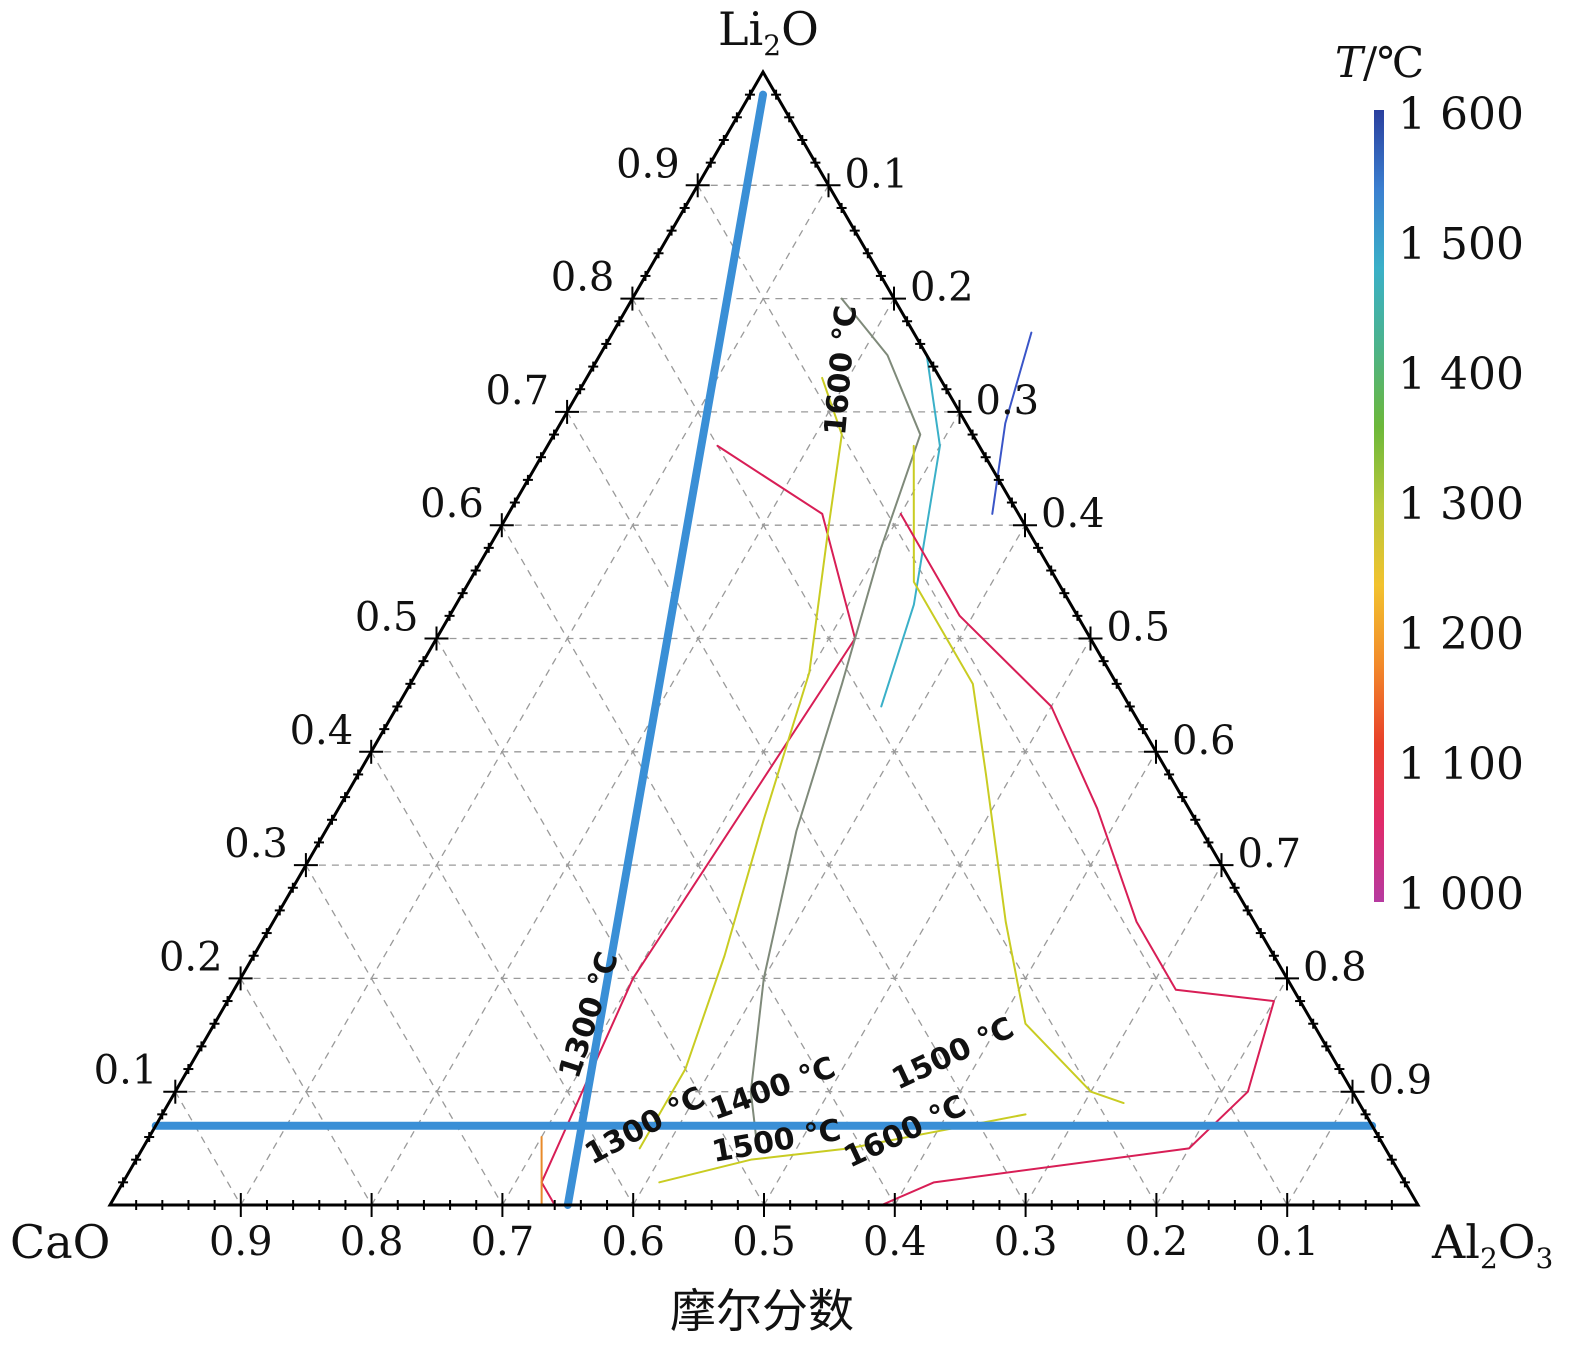 The width and height of the screenshot is (1575, 1345). Describe the element at coordinates (583, 278) in the screenshot. I see `left-tick-label: 0.8` at that location.